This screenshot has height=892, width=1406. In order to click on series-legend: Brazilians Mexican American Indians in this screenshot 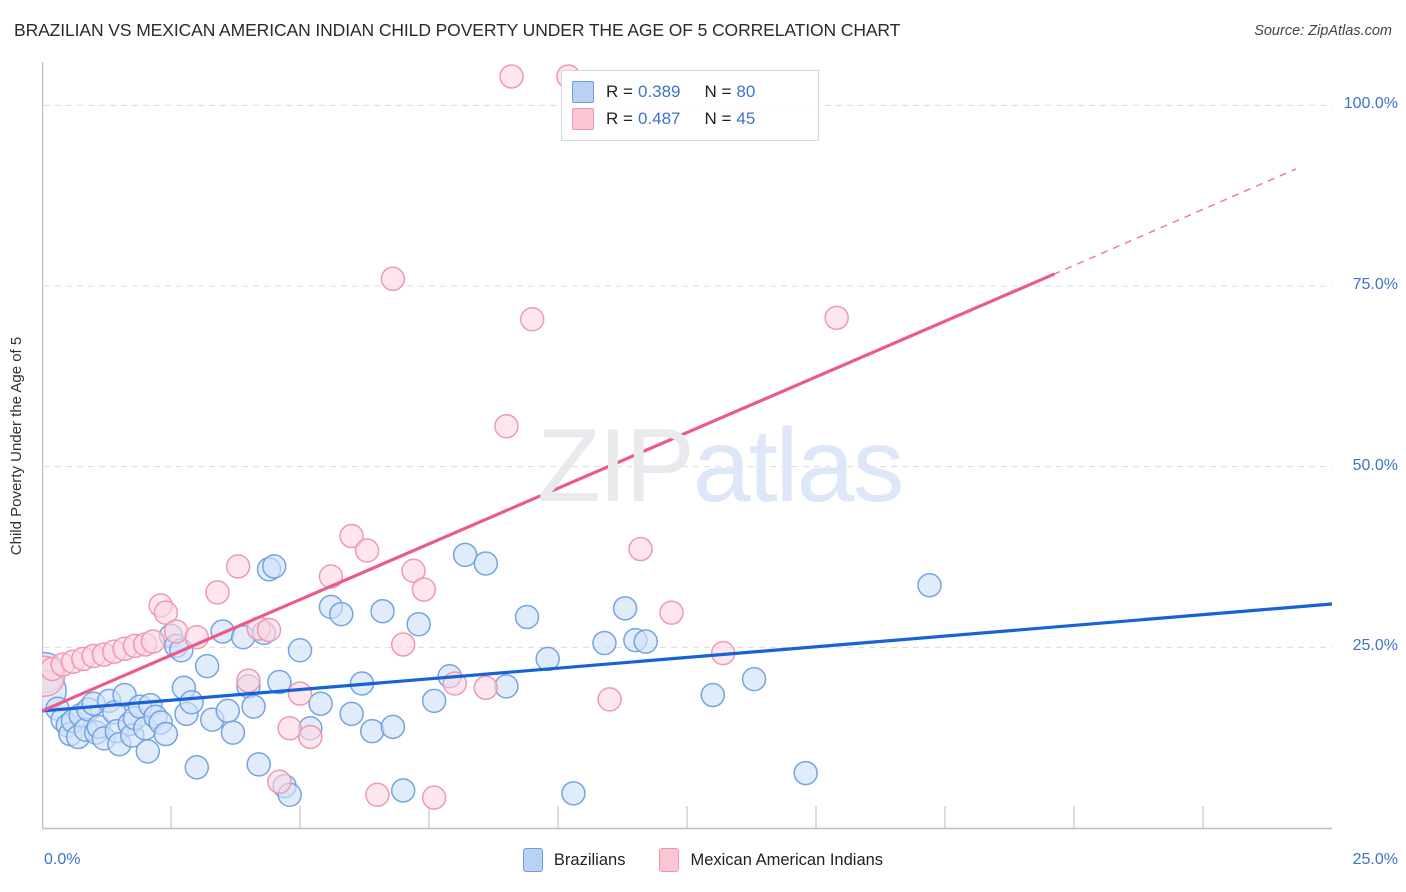, I will do `click(703, 860)`.